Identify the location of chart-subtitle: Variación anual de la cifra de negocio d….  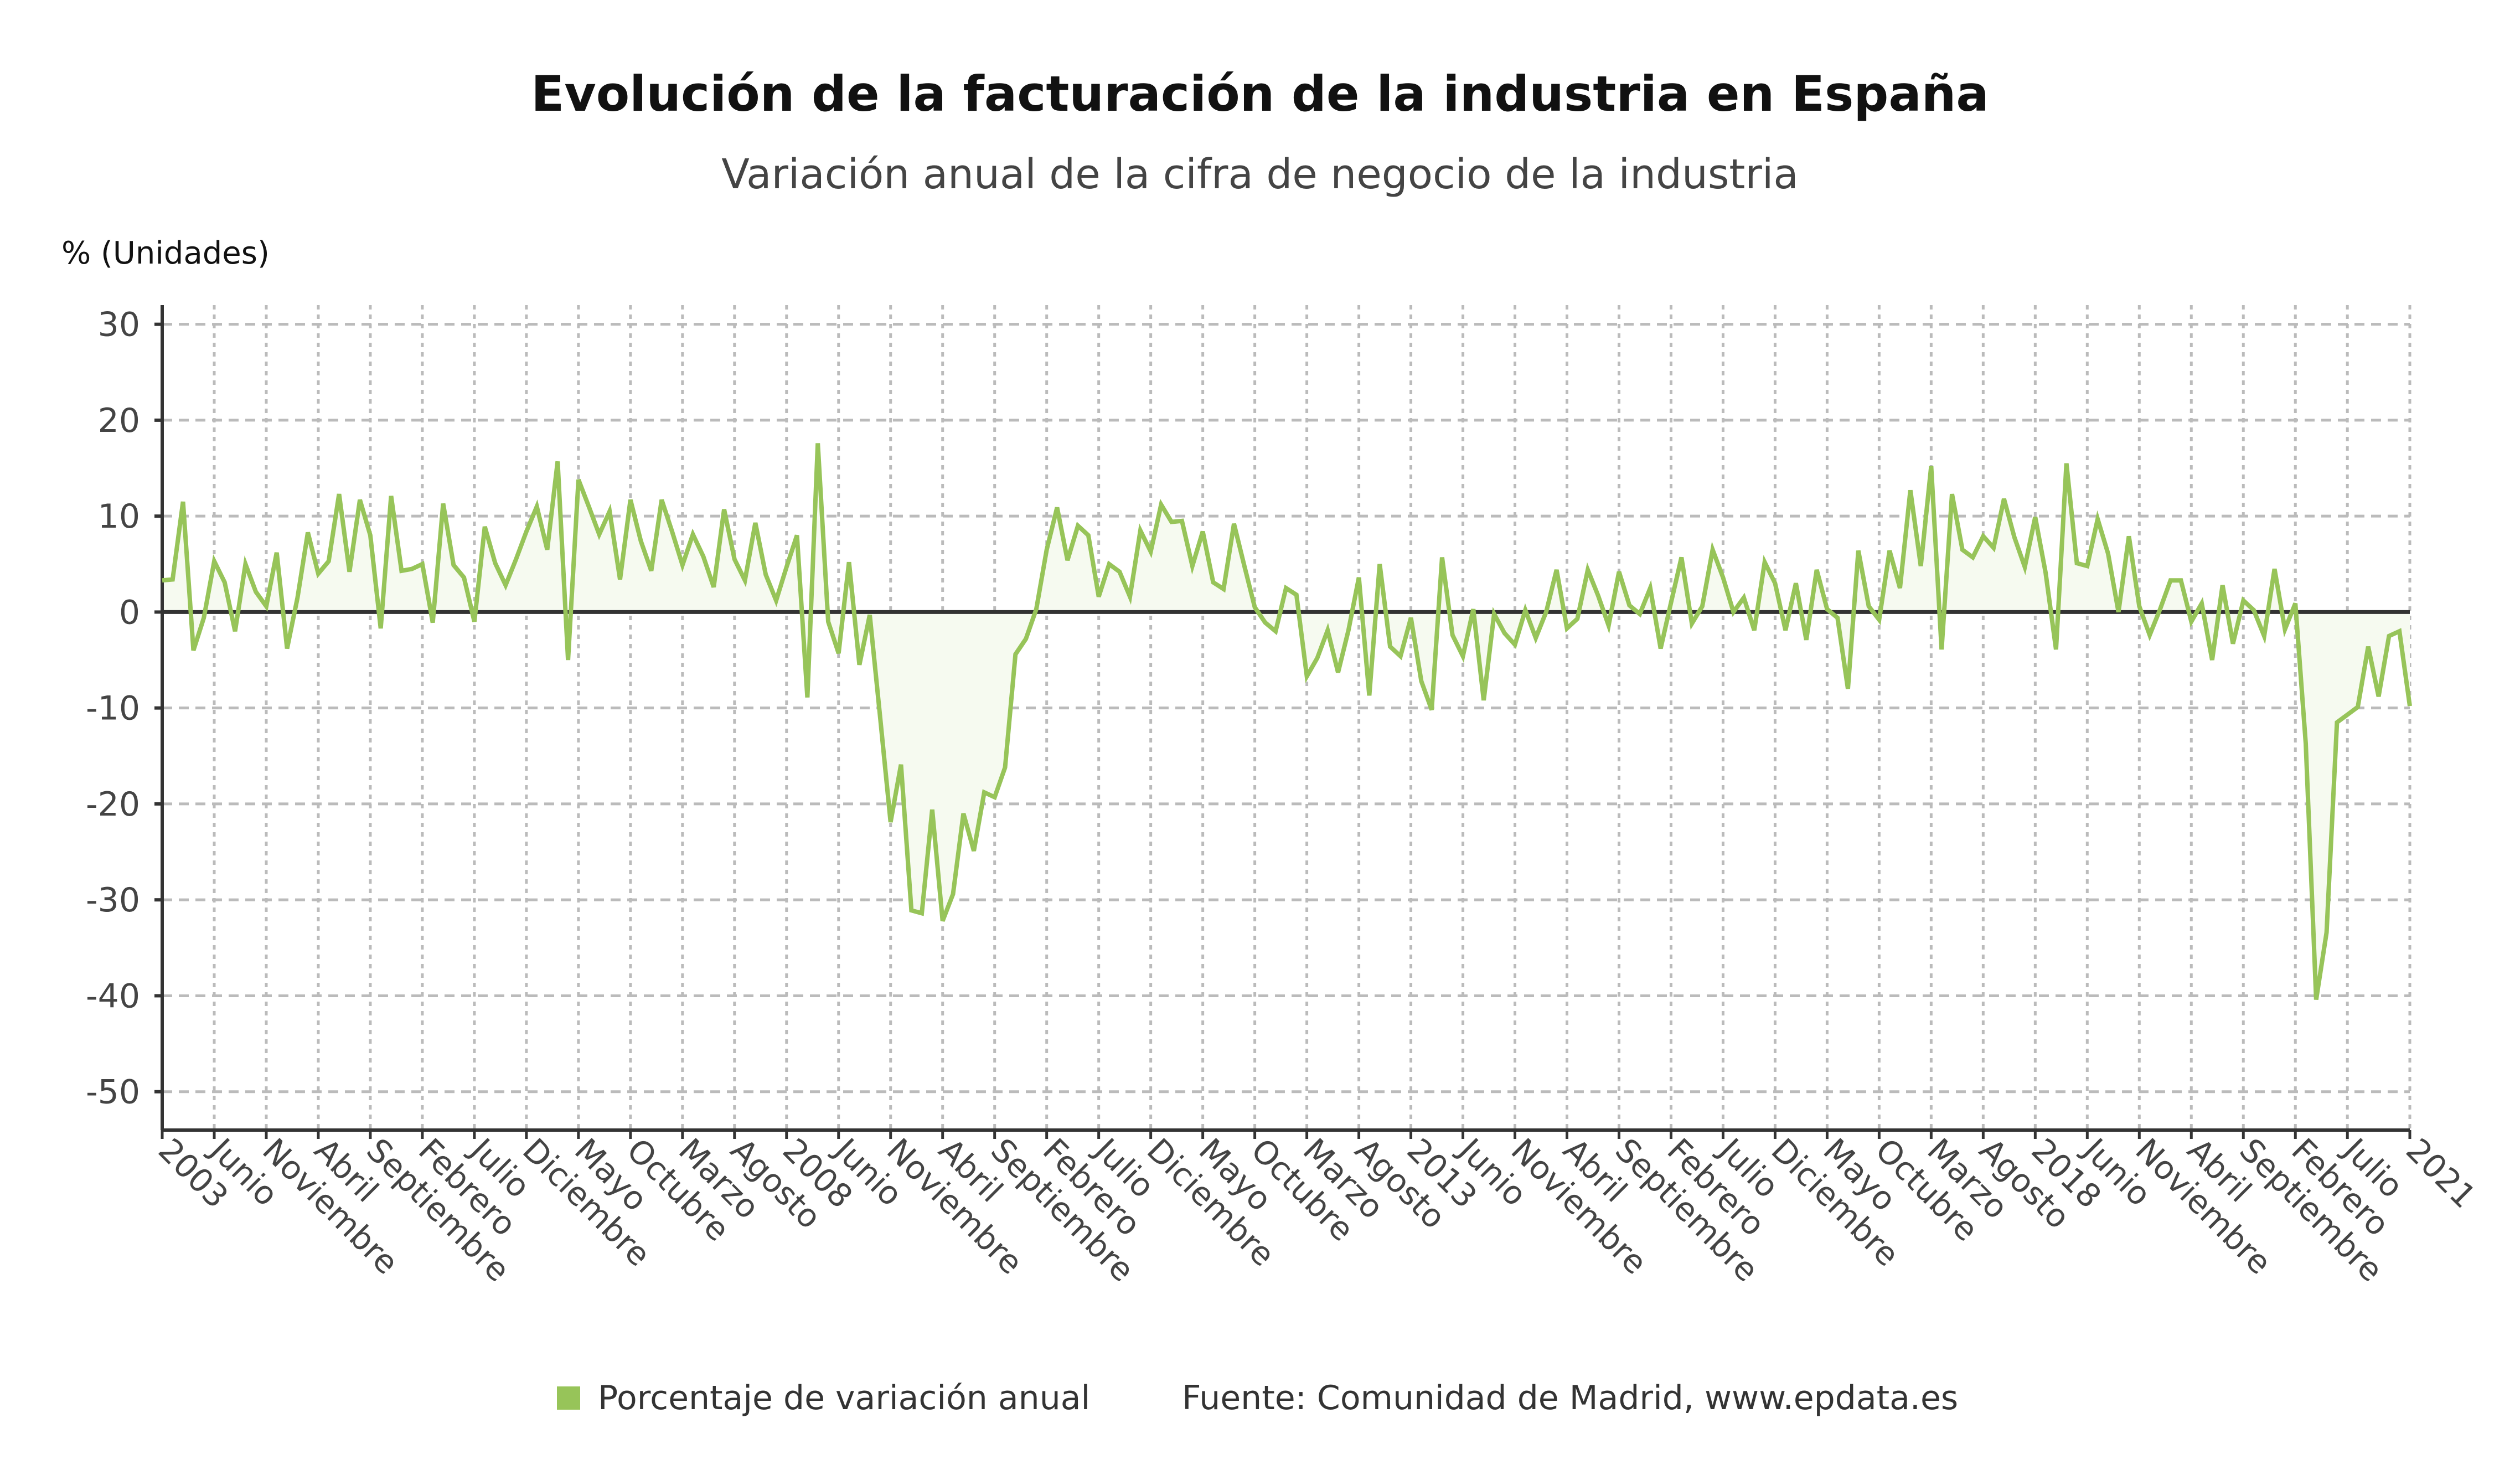
(1260, 174).